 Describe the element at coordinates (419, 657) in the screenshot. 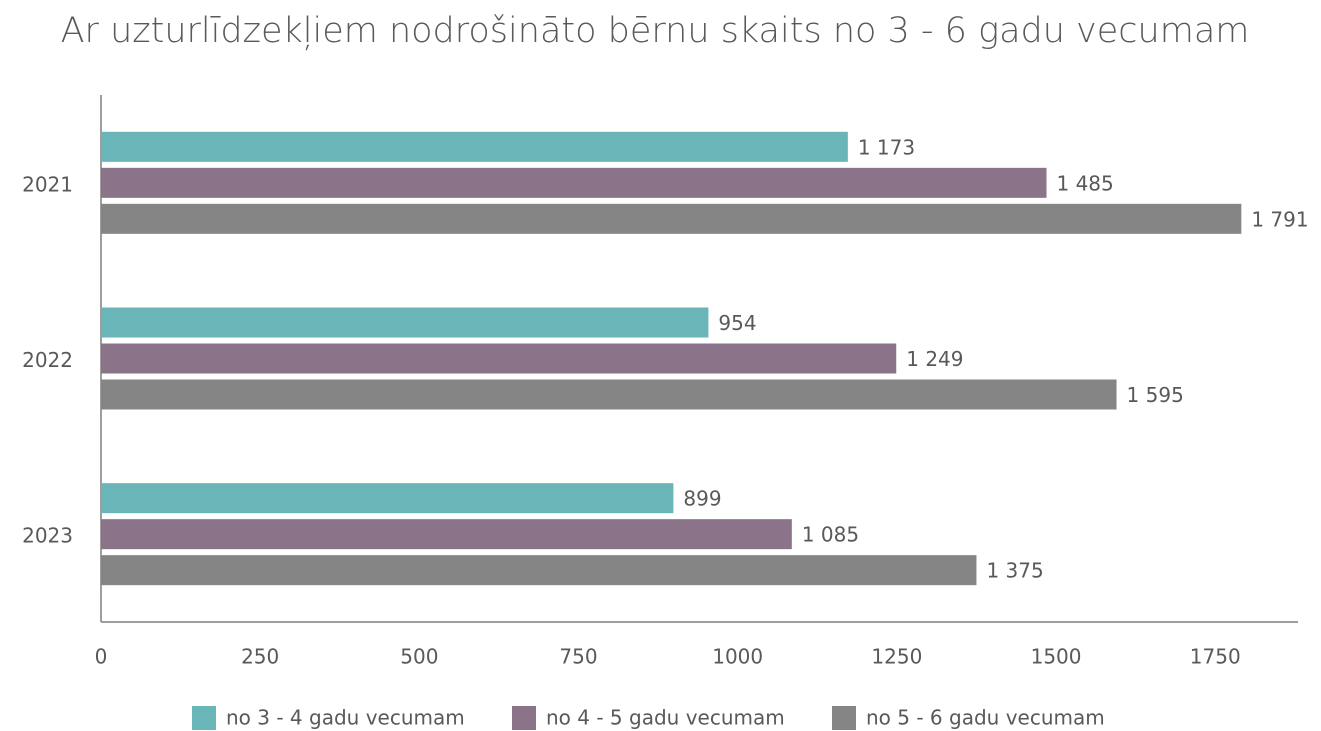

I see `x-tick-label: 500` at that location.